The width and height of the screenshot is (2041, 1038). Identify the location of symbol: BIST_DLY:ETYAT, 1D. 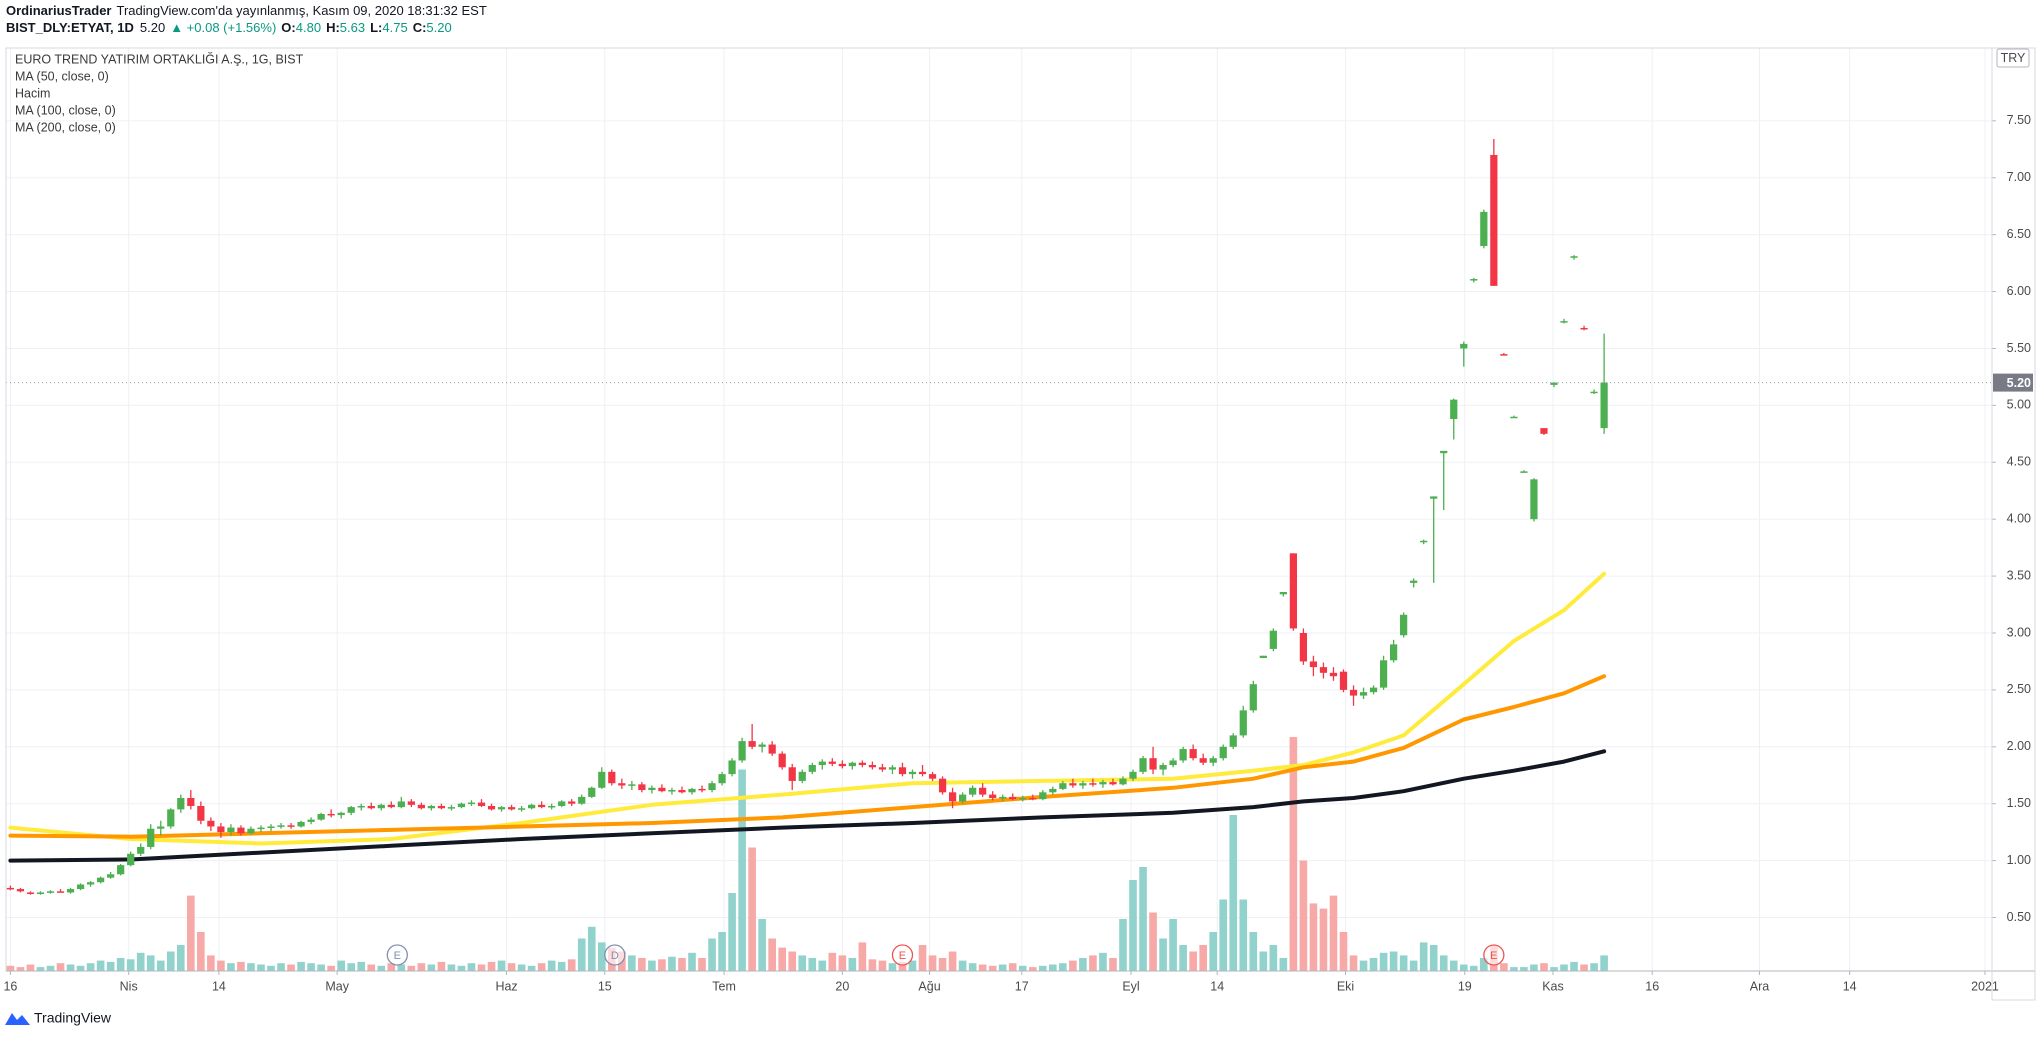
(70, 27).